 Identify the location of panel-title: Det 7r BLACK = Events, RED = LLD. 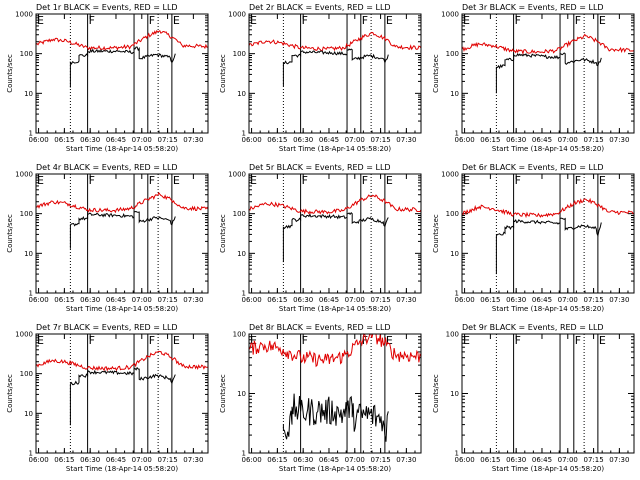
(107, 327).